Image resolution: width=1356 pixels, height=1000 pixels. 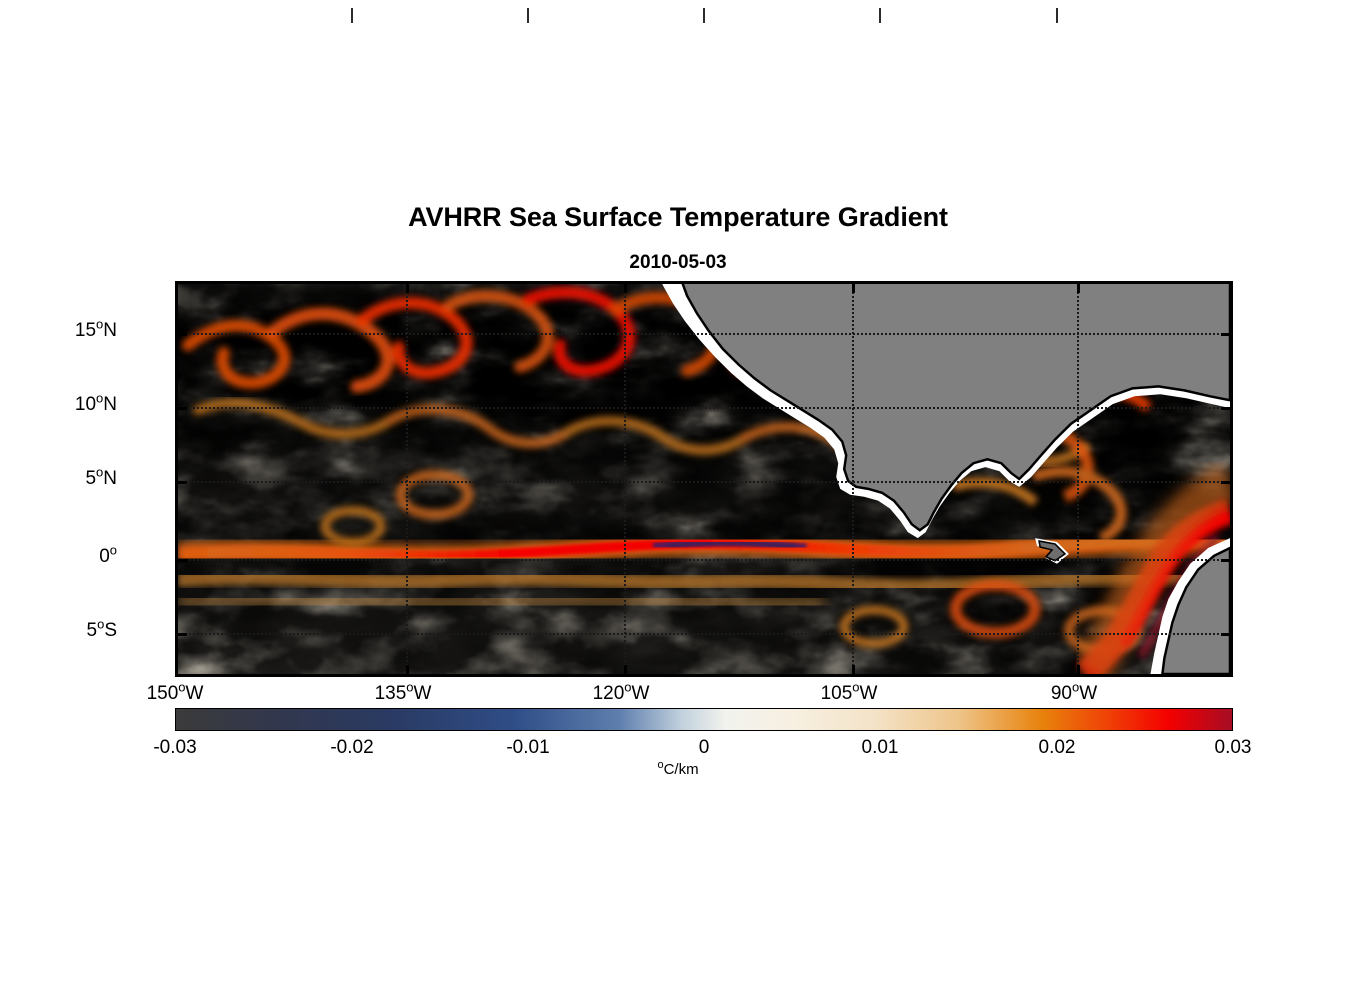 What do you see at coordinates (182, 634) in the screenshot?
I see `ytick-5s` at bounding box center [182, 634].